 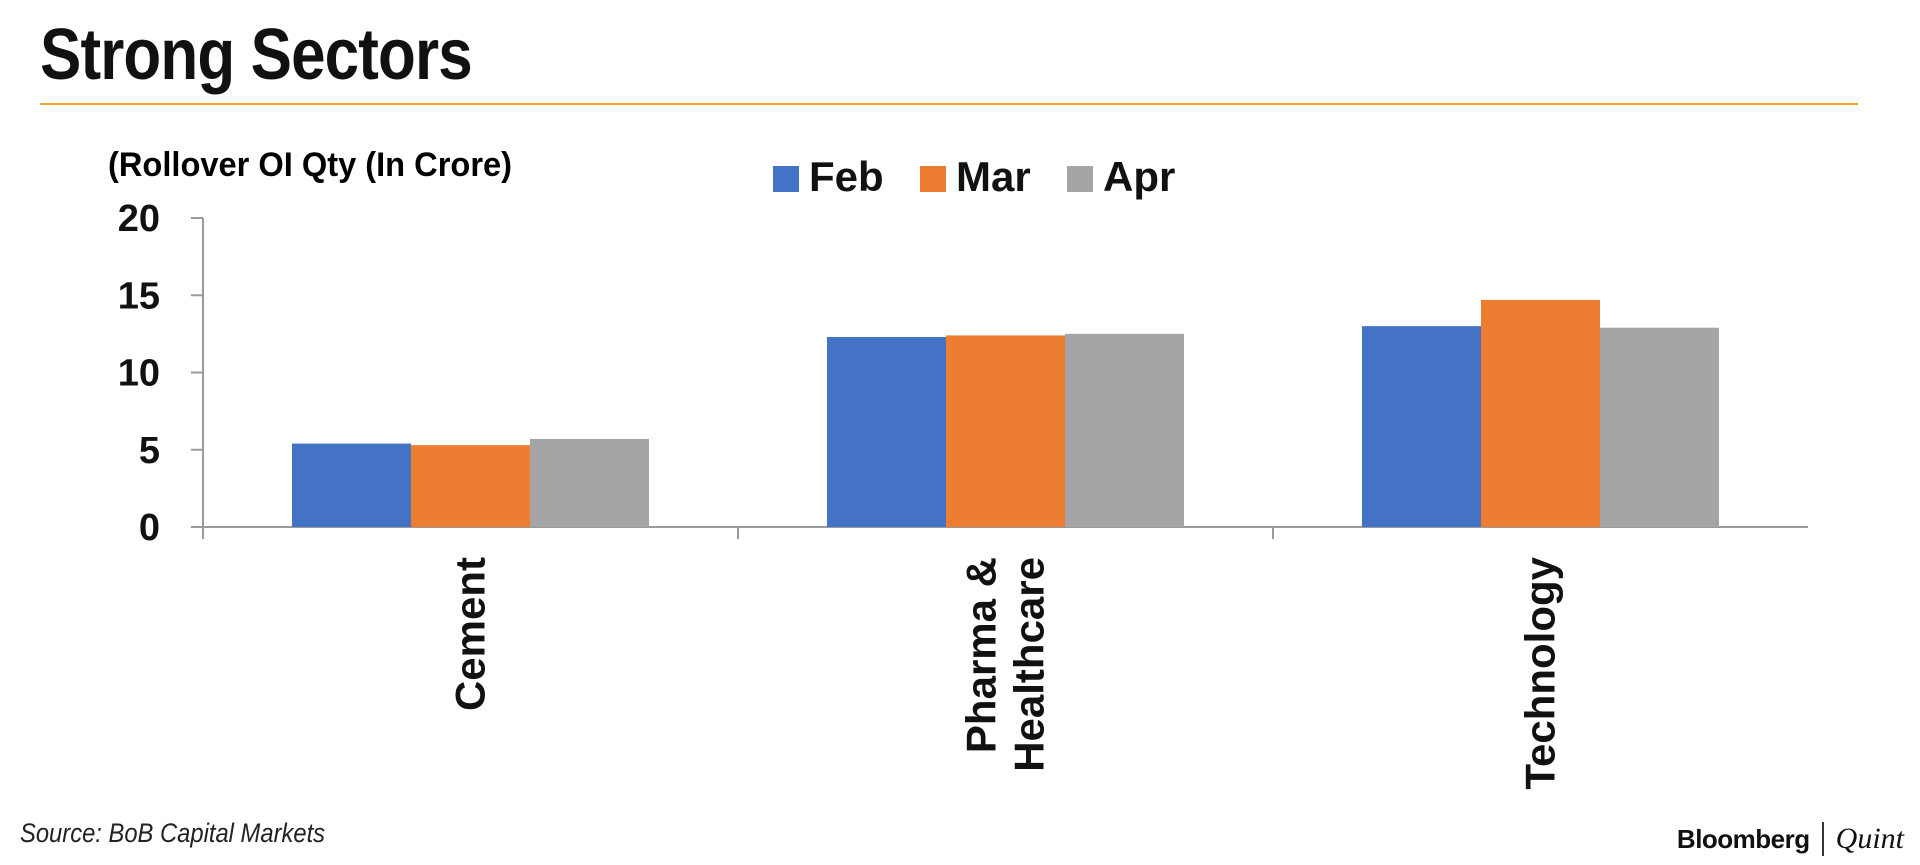 I want to click on bar-mar-healthcare, so click(x=1005, y=431).